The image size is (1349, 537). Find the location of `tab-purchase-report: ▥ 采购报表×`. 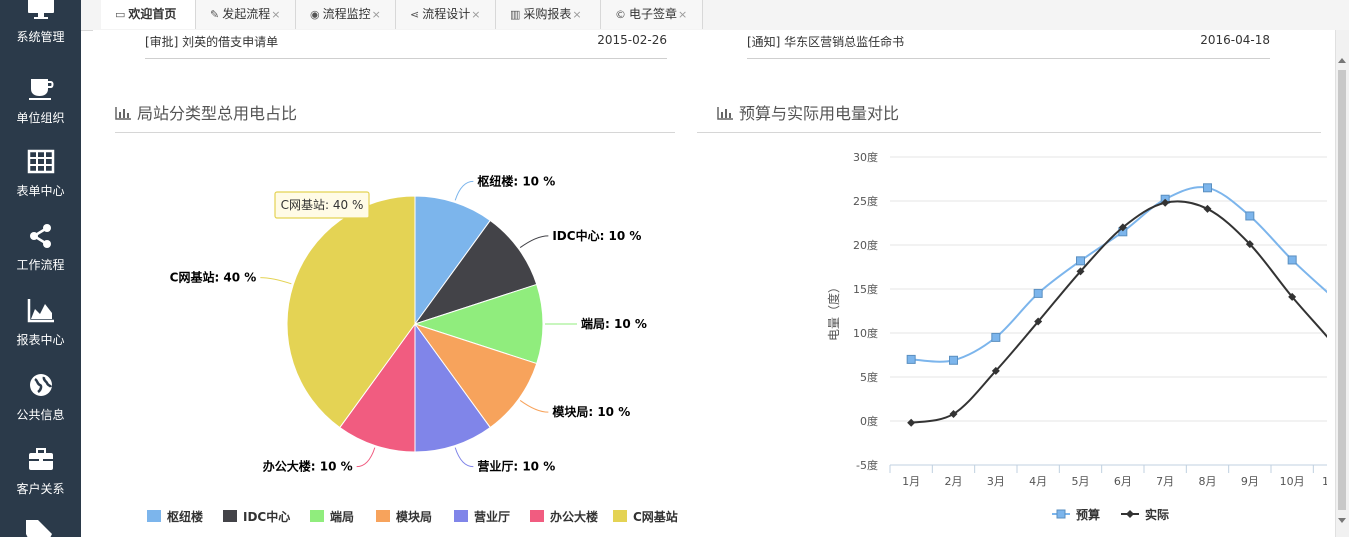

tab-purchase-report: ▥ 采购报表× is located at coordinates (548, 14).